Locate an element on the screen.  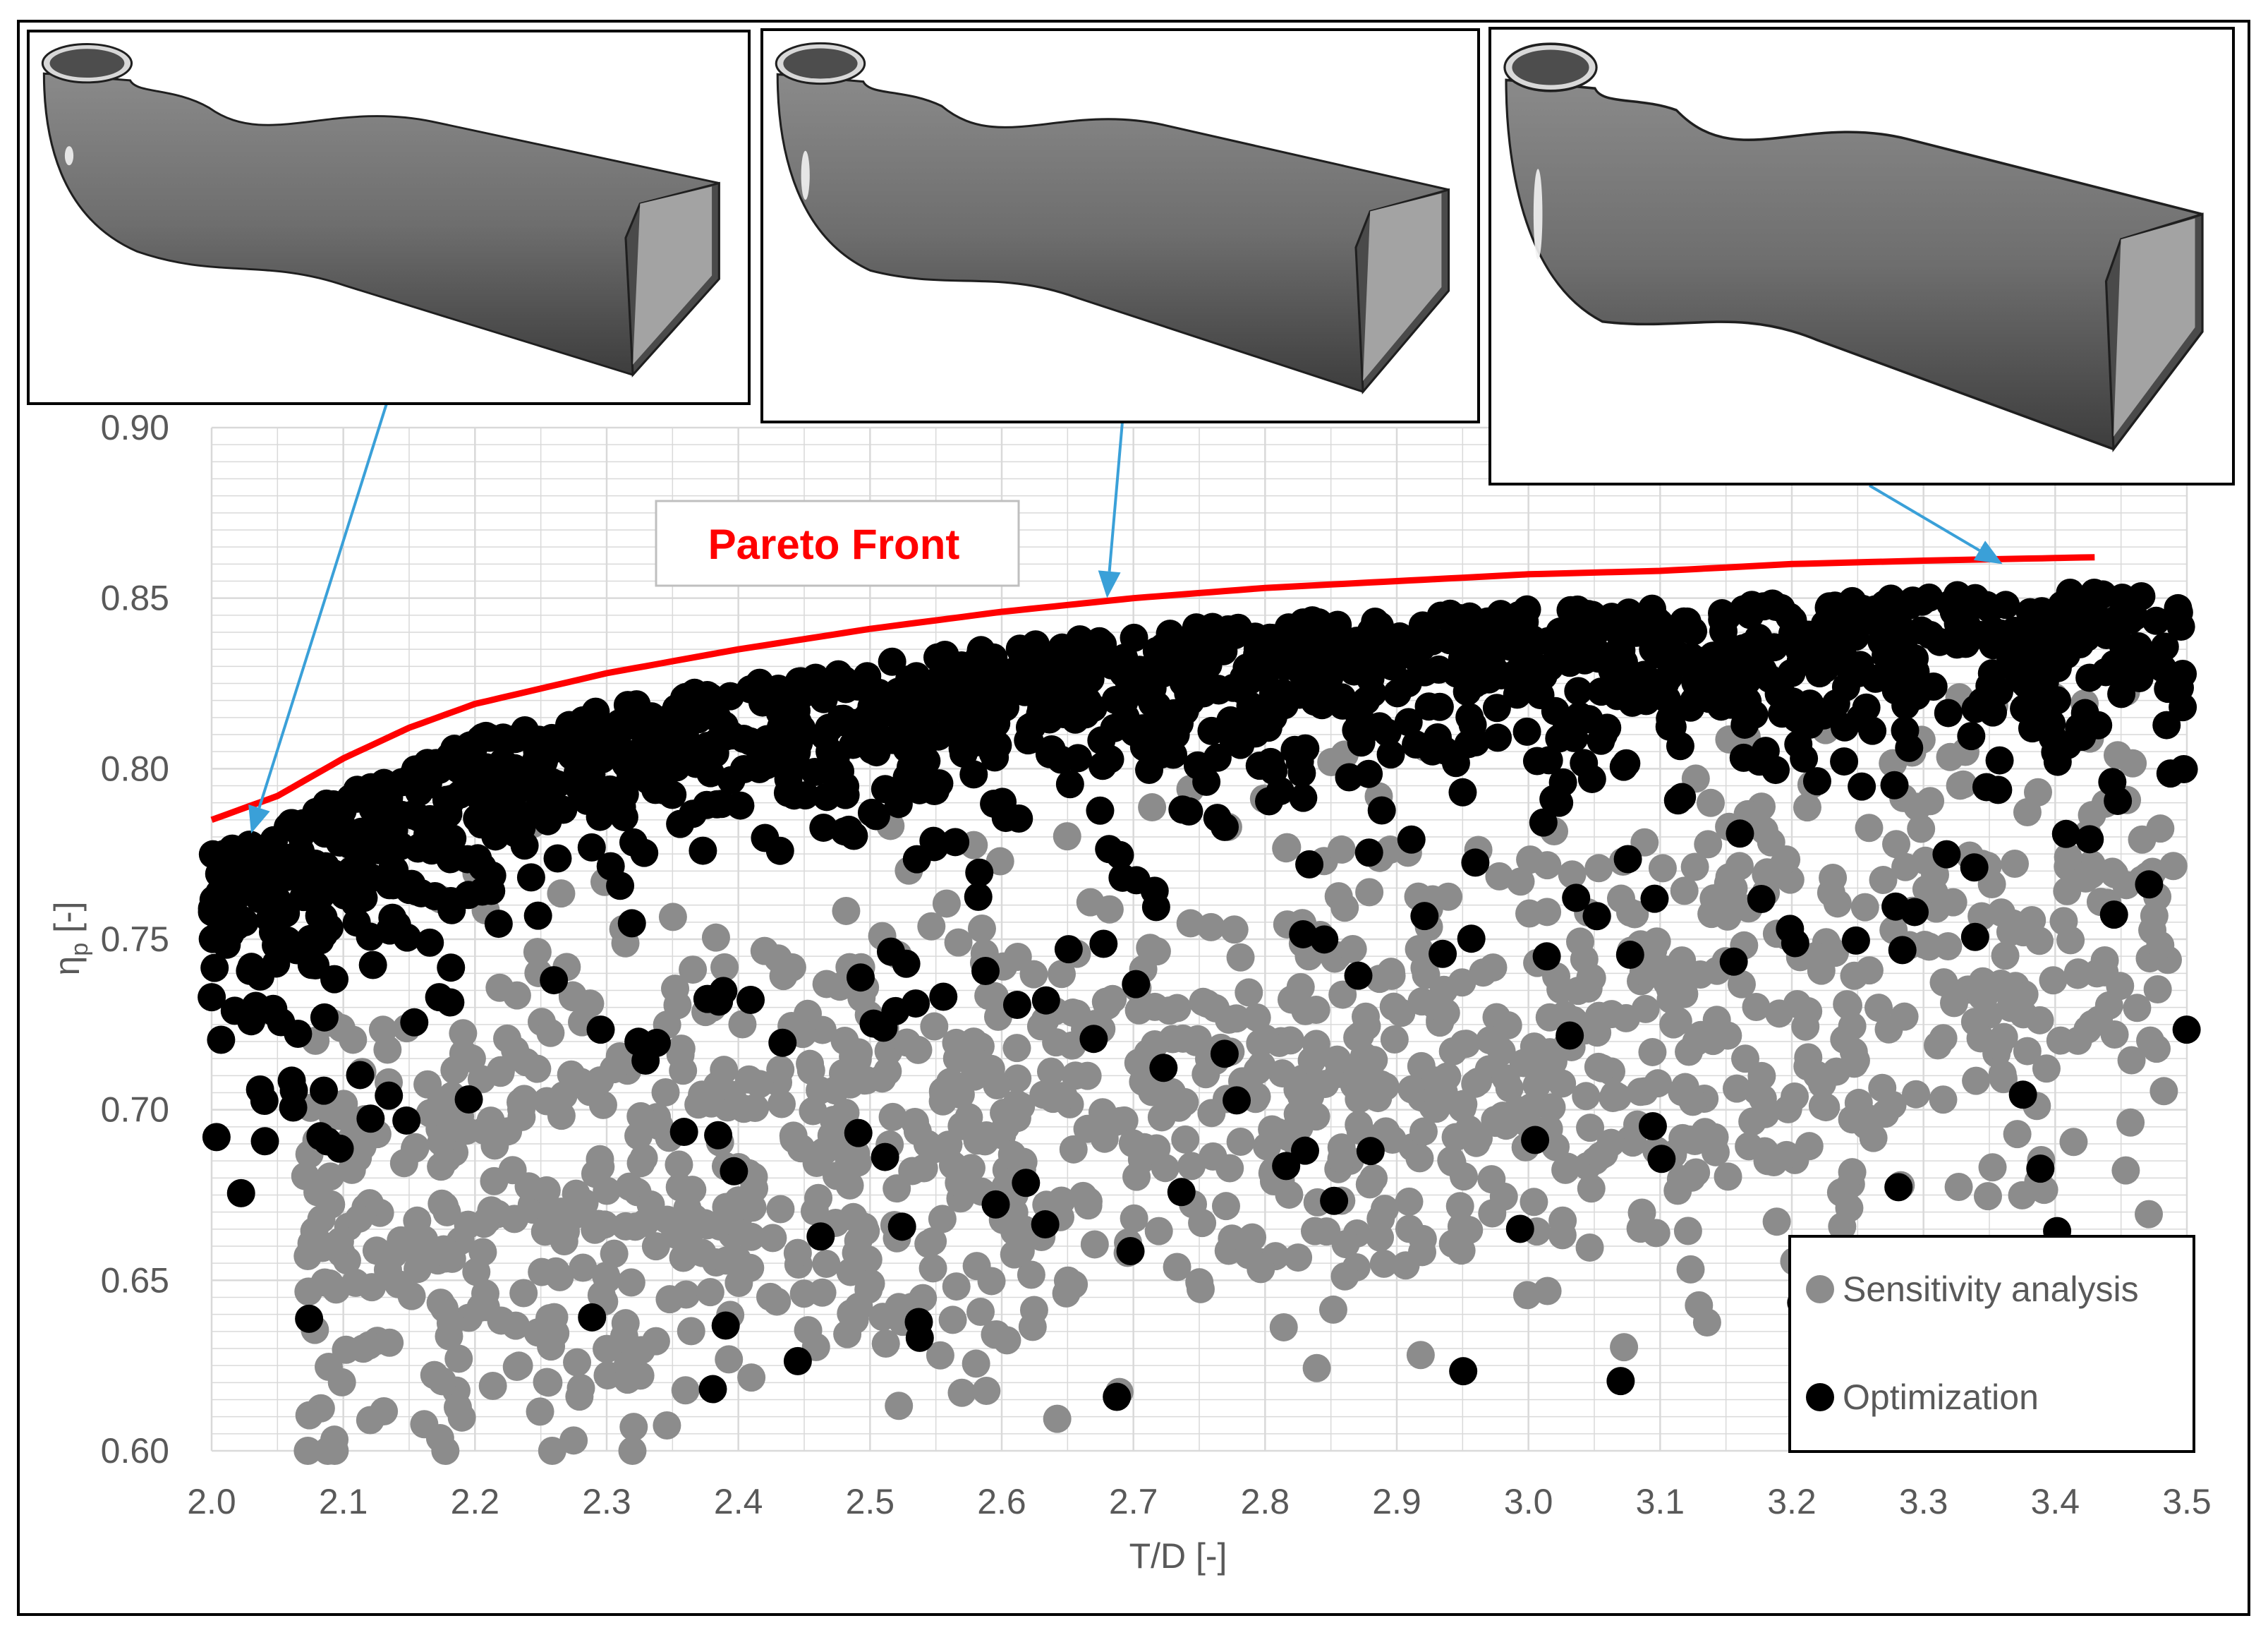
duct-rendering is located at coordinates (1112, 219).